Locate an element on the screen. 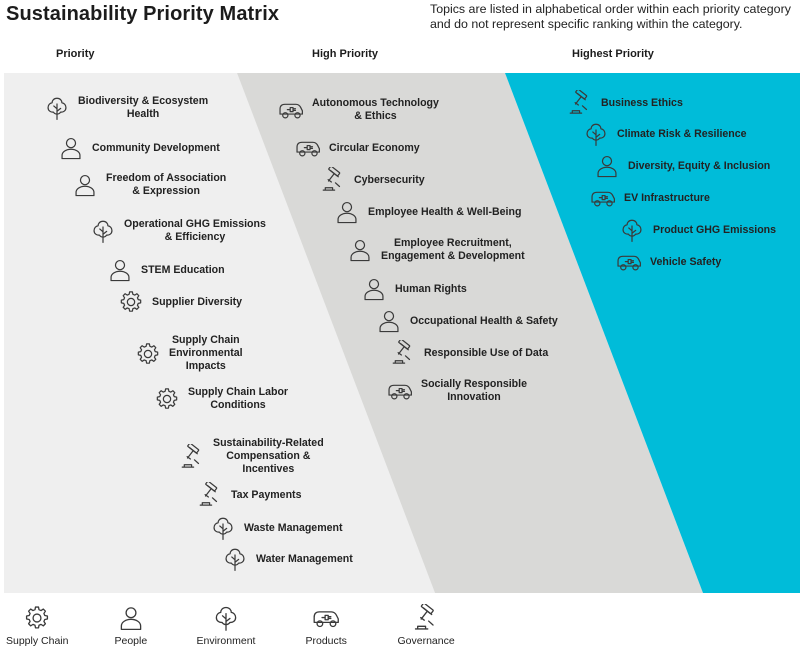 Image resolution: width=800 pixels, height=654 pixels. topic-label-line: Human Rights is located at coordinates (431, 288).